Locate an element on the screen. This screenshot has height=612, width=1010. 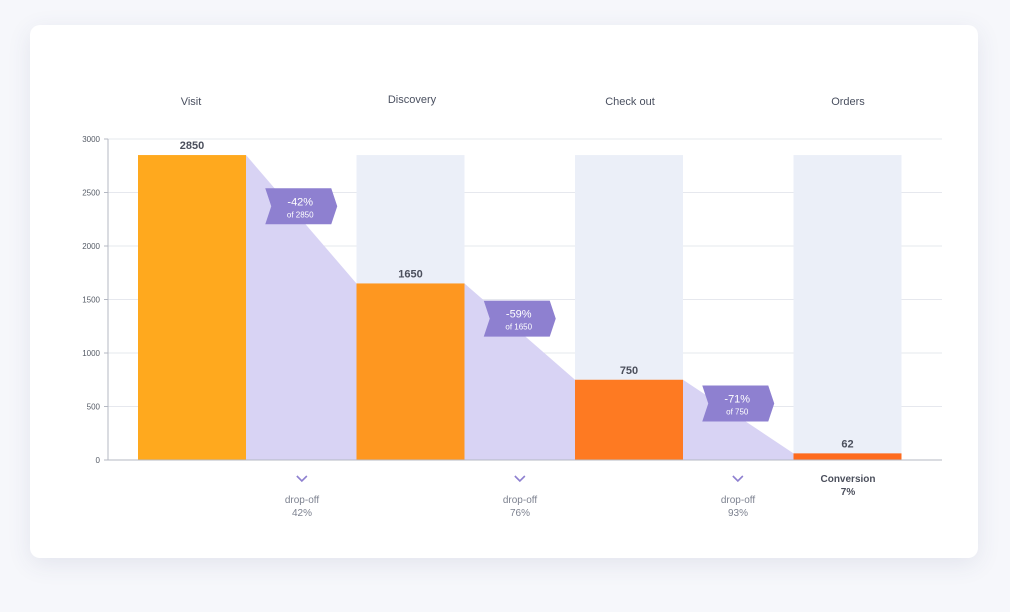
badge-of: of 750 is located at coordinates (737, 412).